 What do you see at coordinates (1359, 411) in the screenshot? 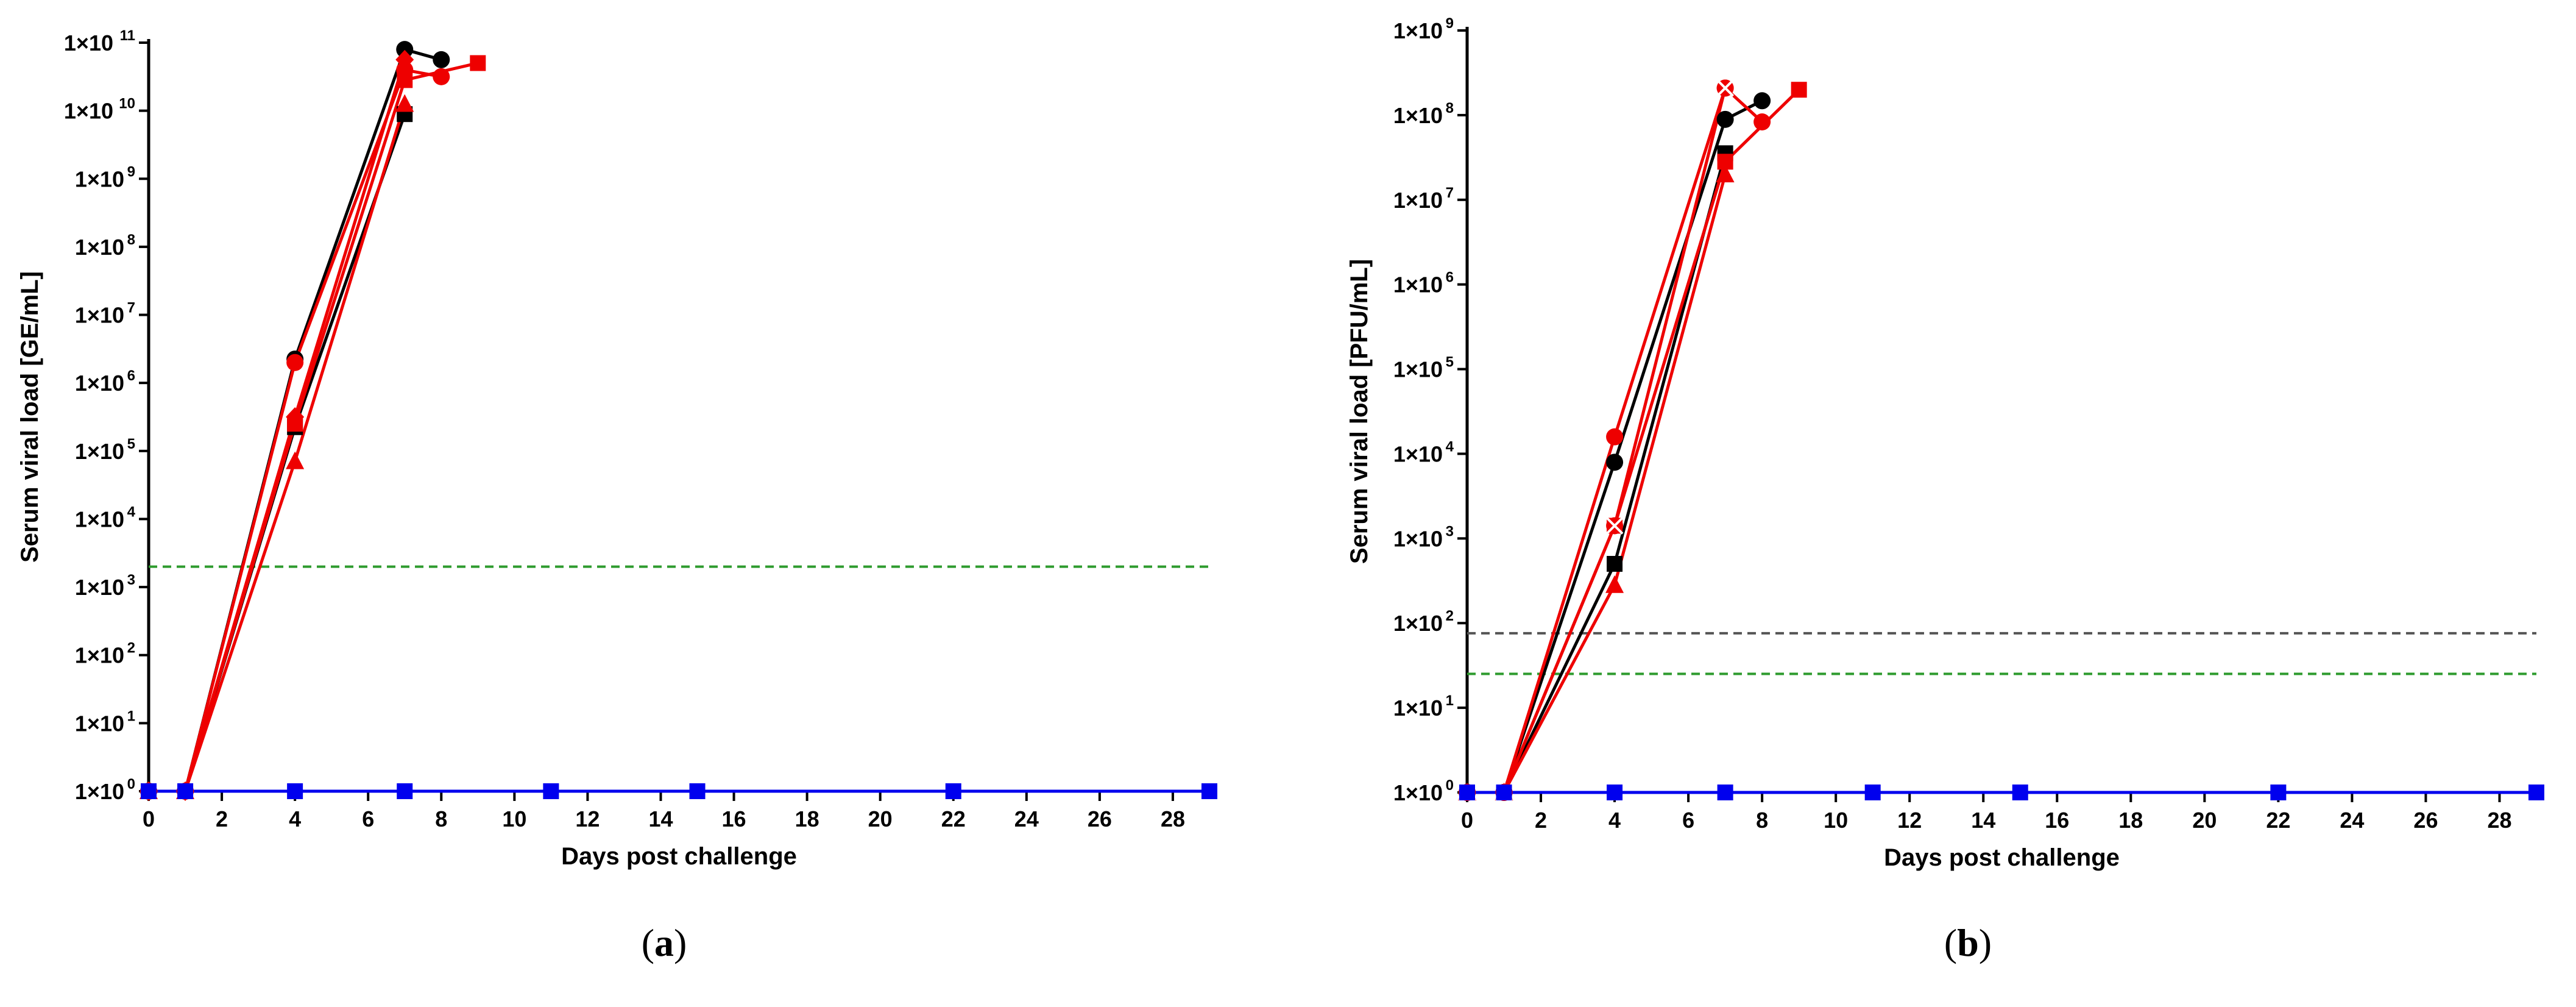
I see `y-axis-label: Serum viral load [PFU/mL]` at bounding box center [1359, 411].